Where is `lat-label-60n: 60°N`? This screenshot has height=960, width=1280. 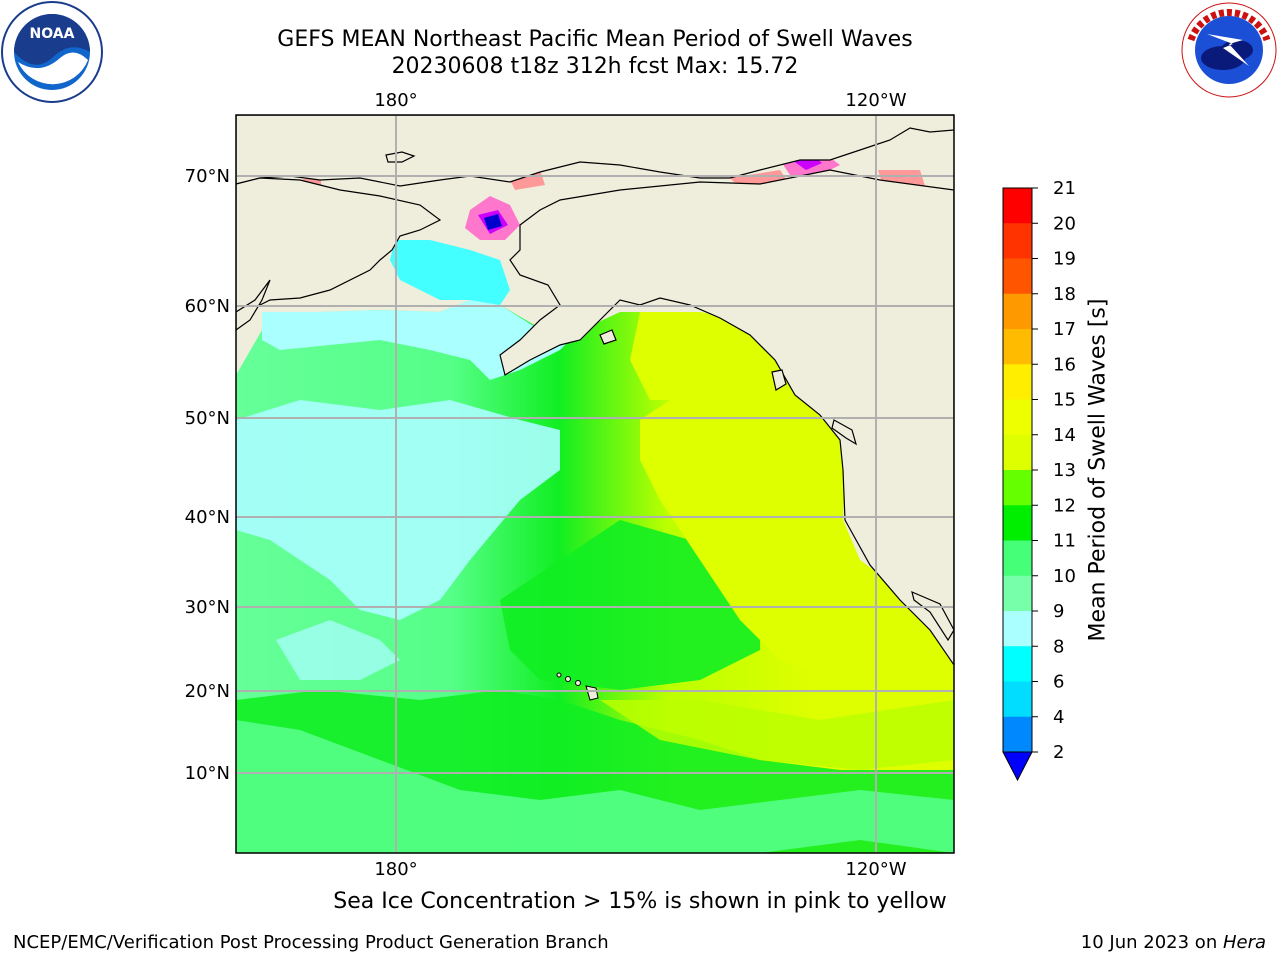 lat-label-60n: 60°N is located at coordinates (207, 306).